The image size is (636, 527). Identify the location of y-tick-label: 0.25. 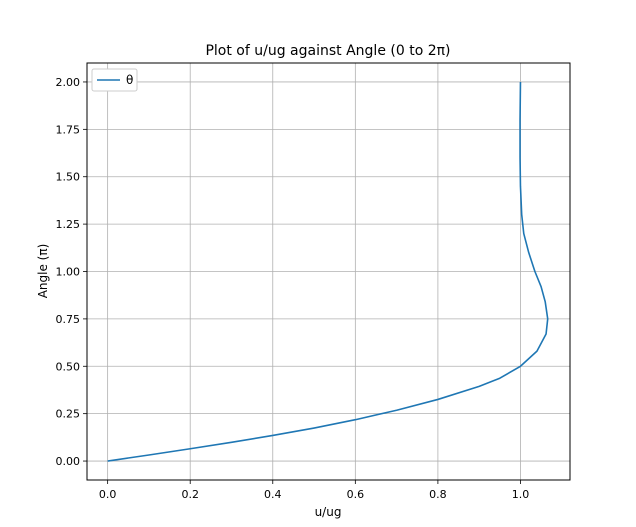
(68, 414).